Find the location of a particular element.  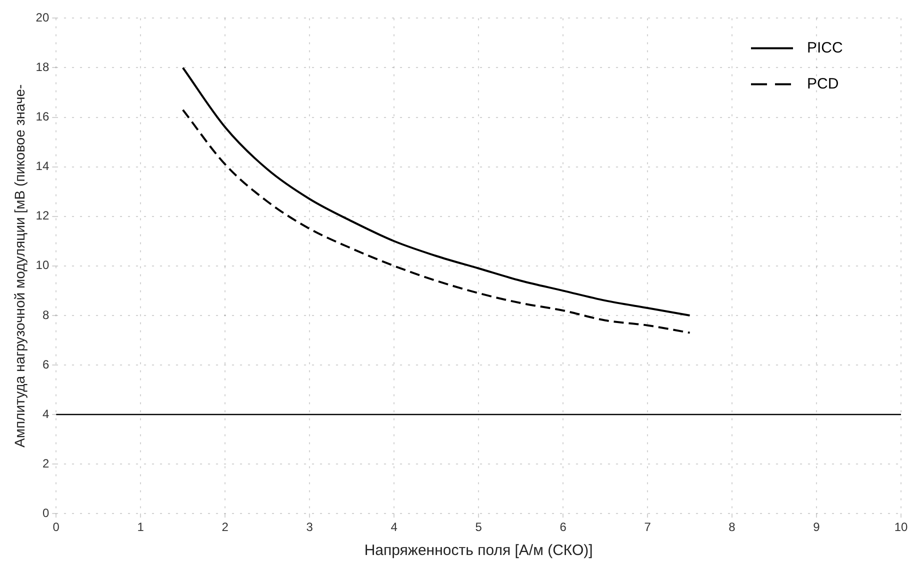

x-tick-label: 5 is located at coordinates (478, 527).